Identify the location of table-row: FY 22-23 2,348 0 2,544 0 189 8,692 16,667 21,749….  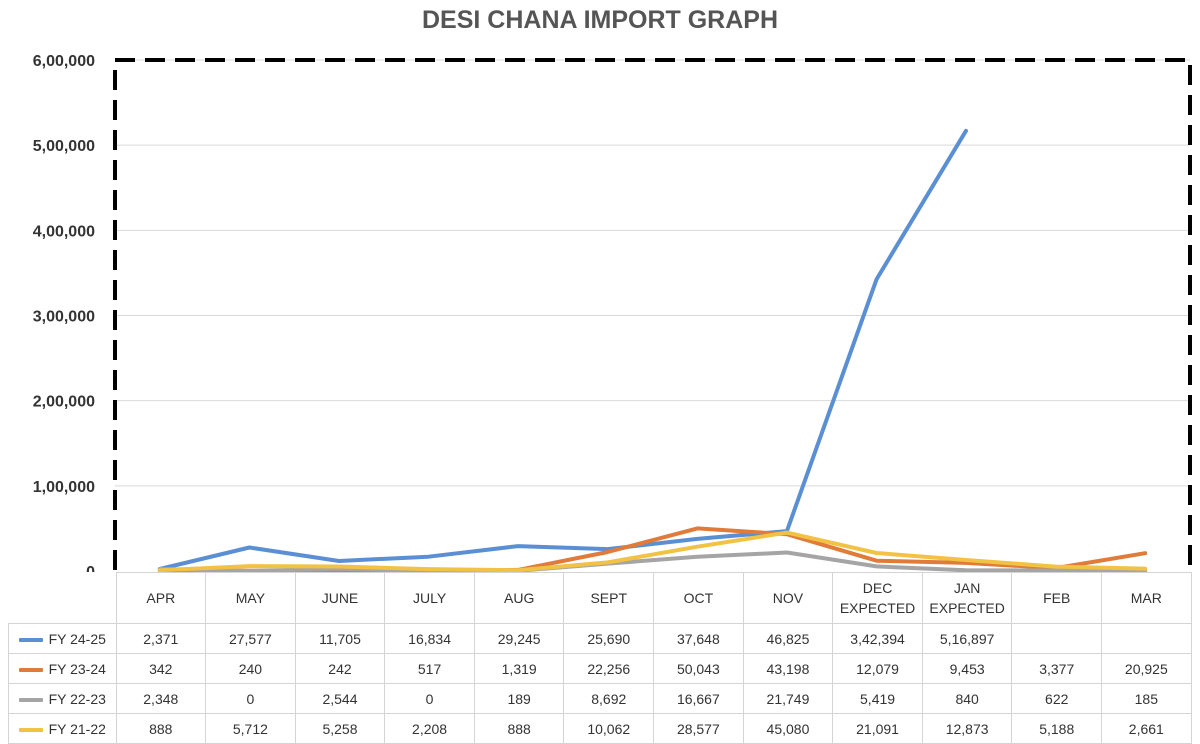
(600, 698).